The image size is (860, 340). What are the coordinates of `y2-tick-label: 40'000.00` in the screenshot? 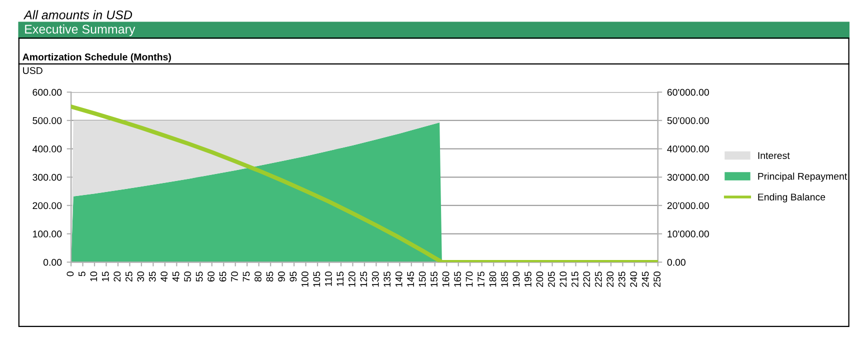 It's located at (688, 149).